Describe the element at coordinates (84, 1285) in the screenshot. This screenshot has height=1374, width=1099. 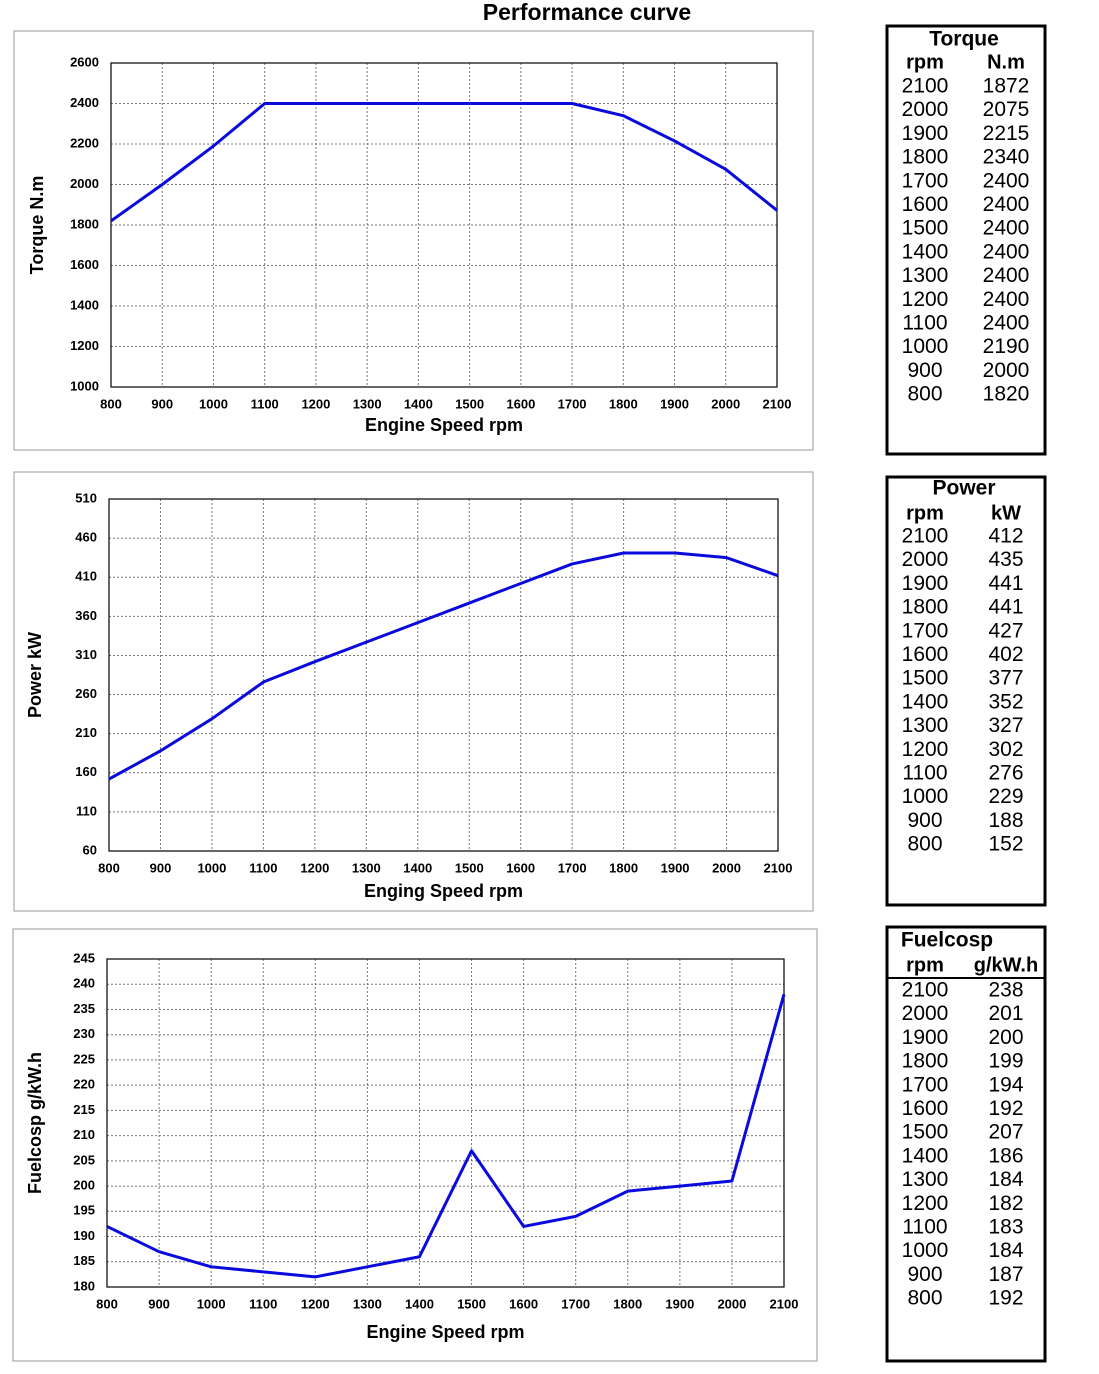
I see `y-tick-label: 180` at that location.